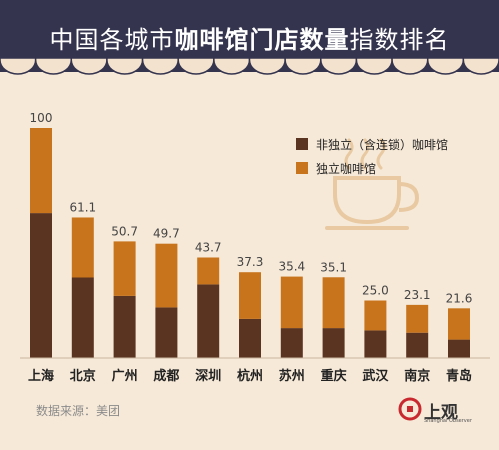  Describe the element at coordinates (448, 421) in the screenshot. I see `logo-subtext: Shanghai Observer` at that location.